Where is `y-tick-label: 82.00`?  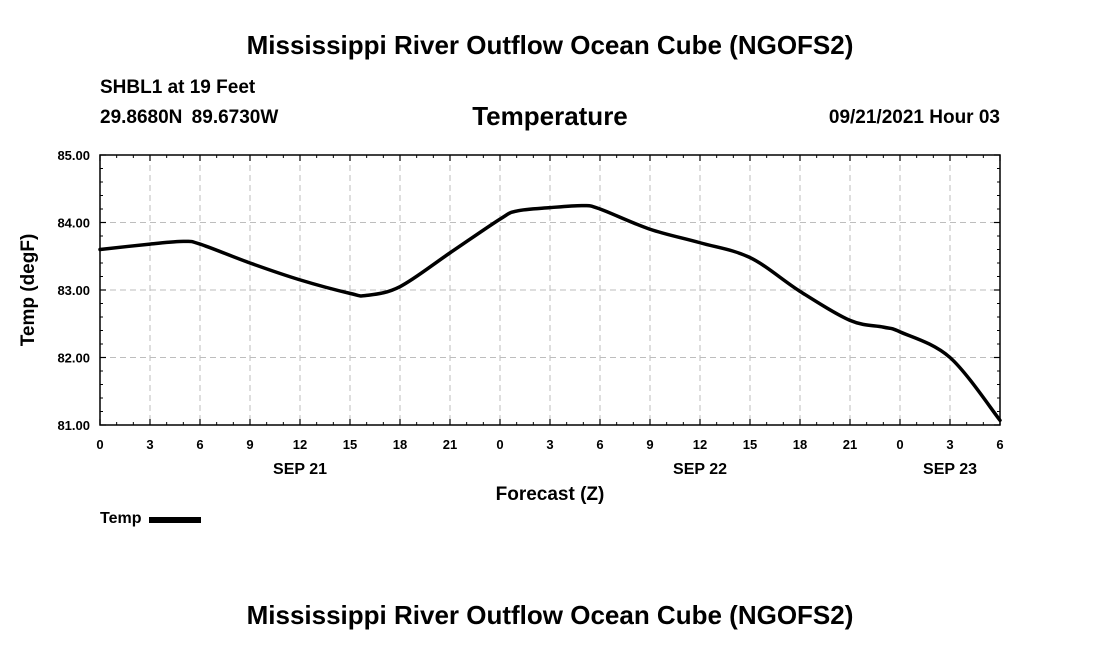 y-tick-label: 82.00 is located at coordinates (73, 358).